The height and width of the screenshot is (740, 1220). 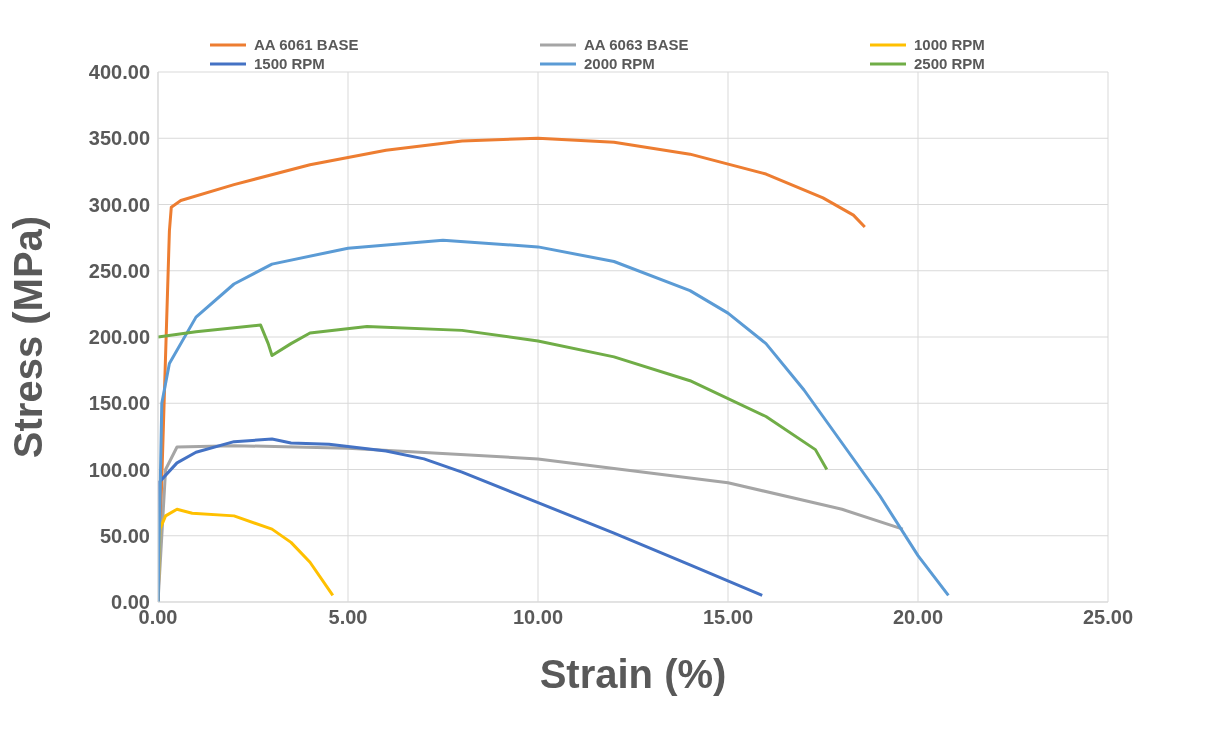 What do you see at coordinates (949, 44) in the screenshot?
I see `legend-label: 1000 RPM` at bounding box center [949, 44].